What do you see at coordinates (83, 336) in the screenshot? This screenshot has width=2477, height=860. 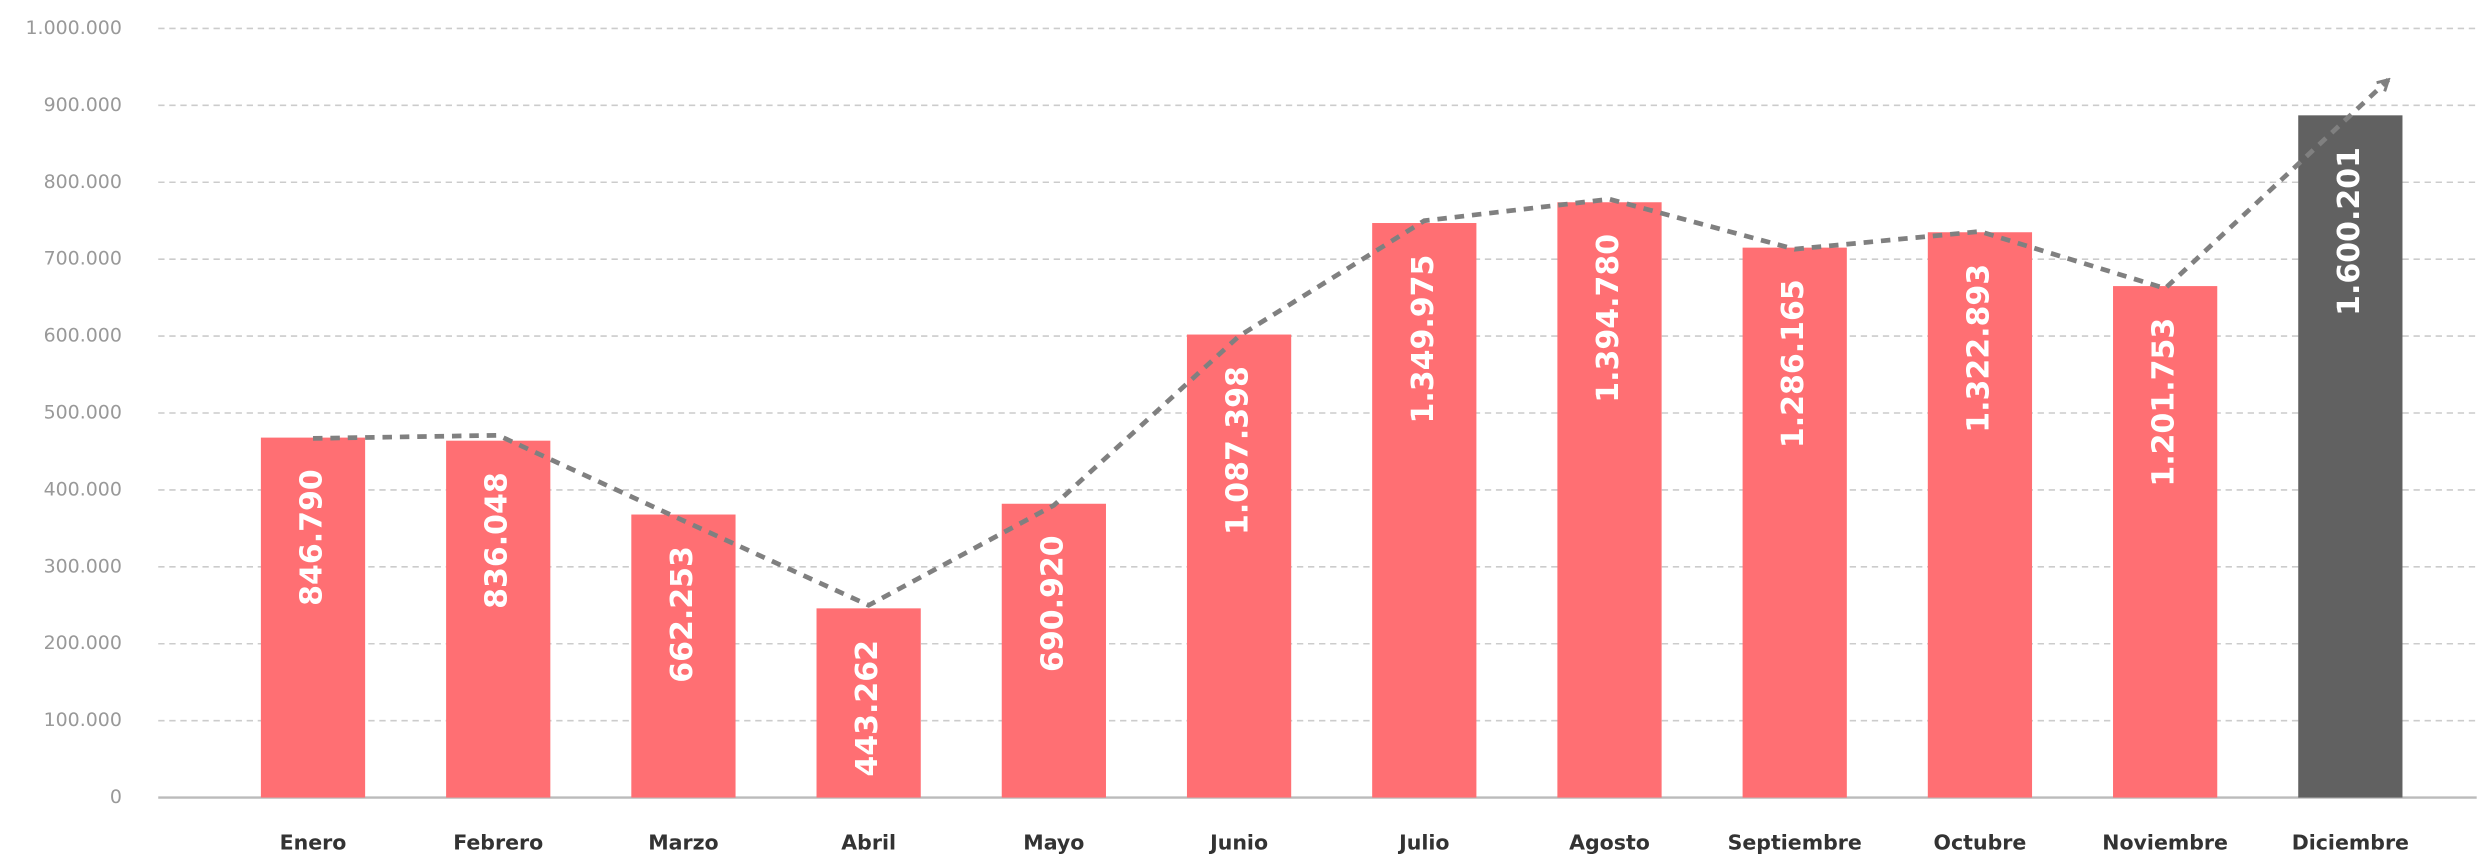 I see `y-tick-label: 600.000` at bounding box center [83, 336].